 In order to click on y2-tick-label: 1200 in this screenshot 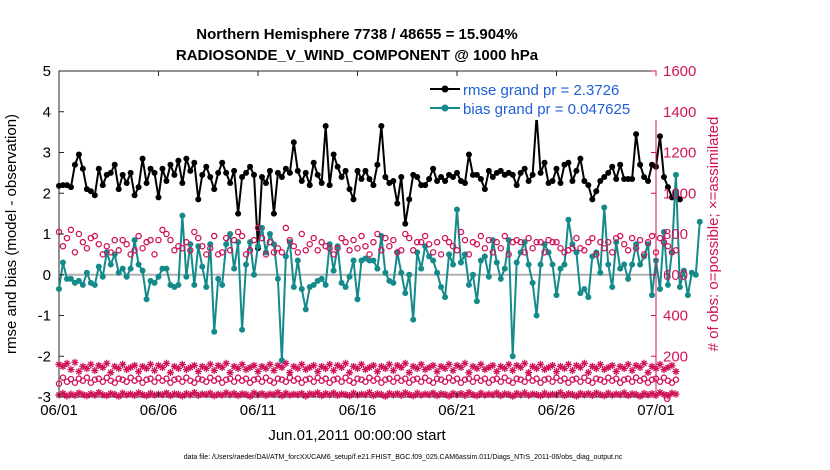, I will do `click(679, 153)`.